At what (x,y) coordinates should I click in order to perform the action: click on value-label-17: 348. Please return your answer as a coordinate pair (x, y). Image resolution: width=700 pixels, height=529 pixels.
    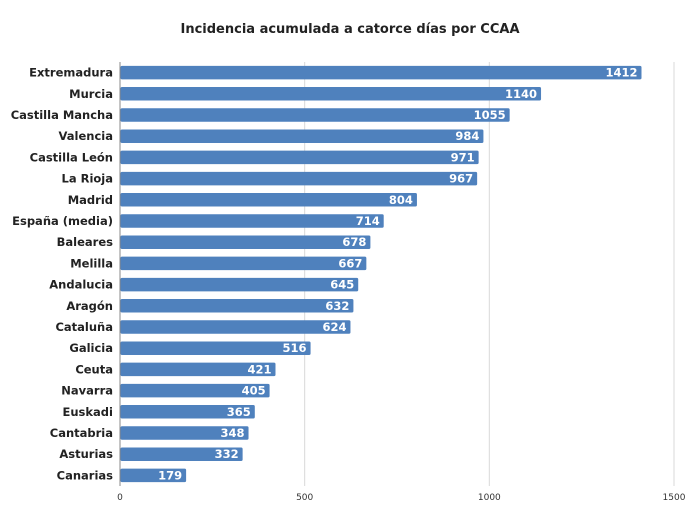
    Looking at the image, I should click on (233, 433).